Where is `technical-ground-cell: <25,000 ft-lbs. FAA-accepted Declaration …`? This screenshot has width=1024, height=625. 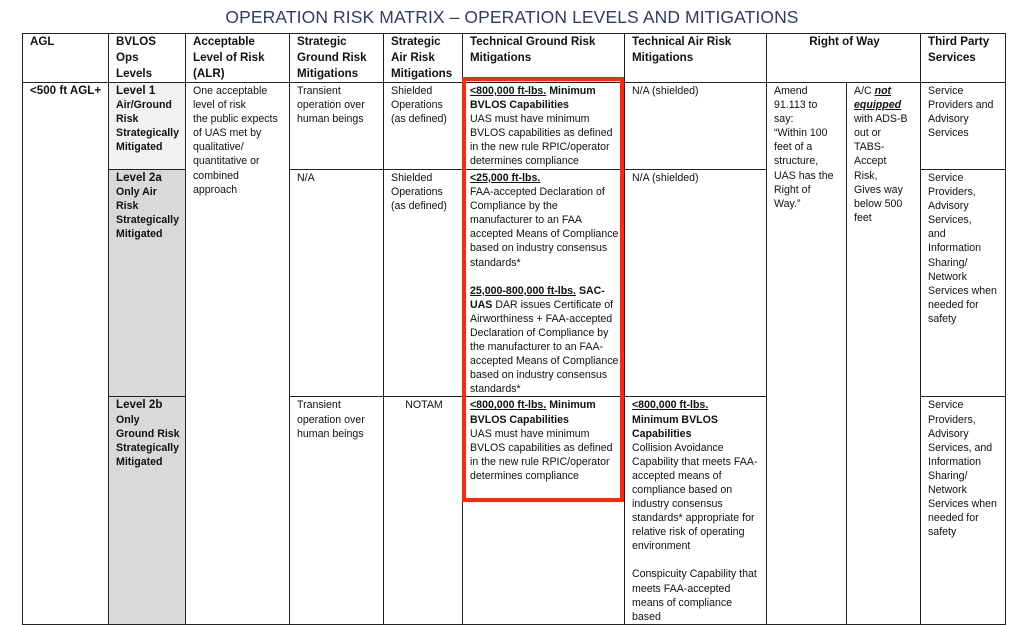
technical-ground-cell: <25,000 ft-lbs. FAA-accepted Declaration … is located at coordinates (543, 283).